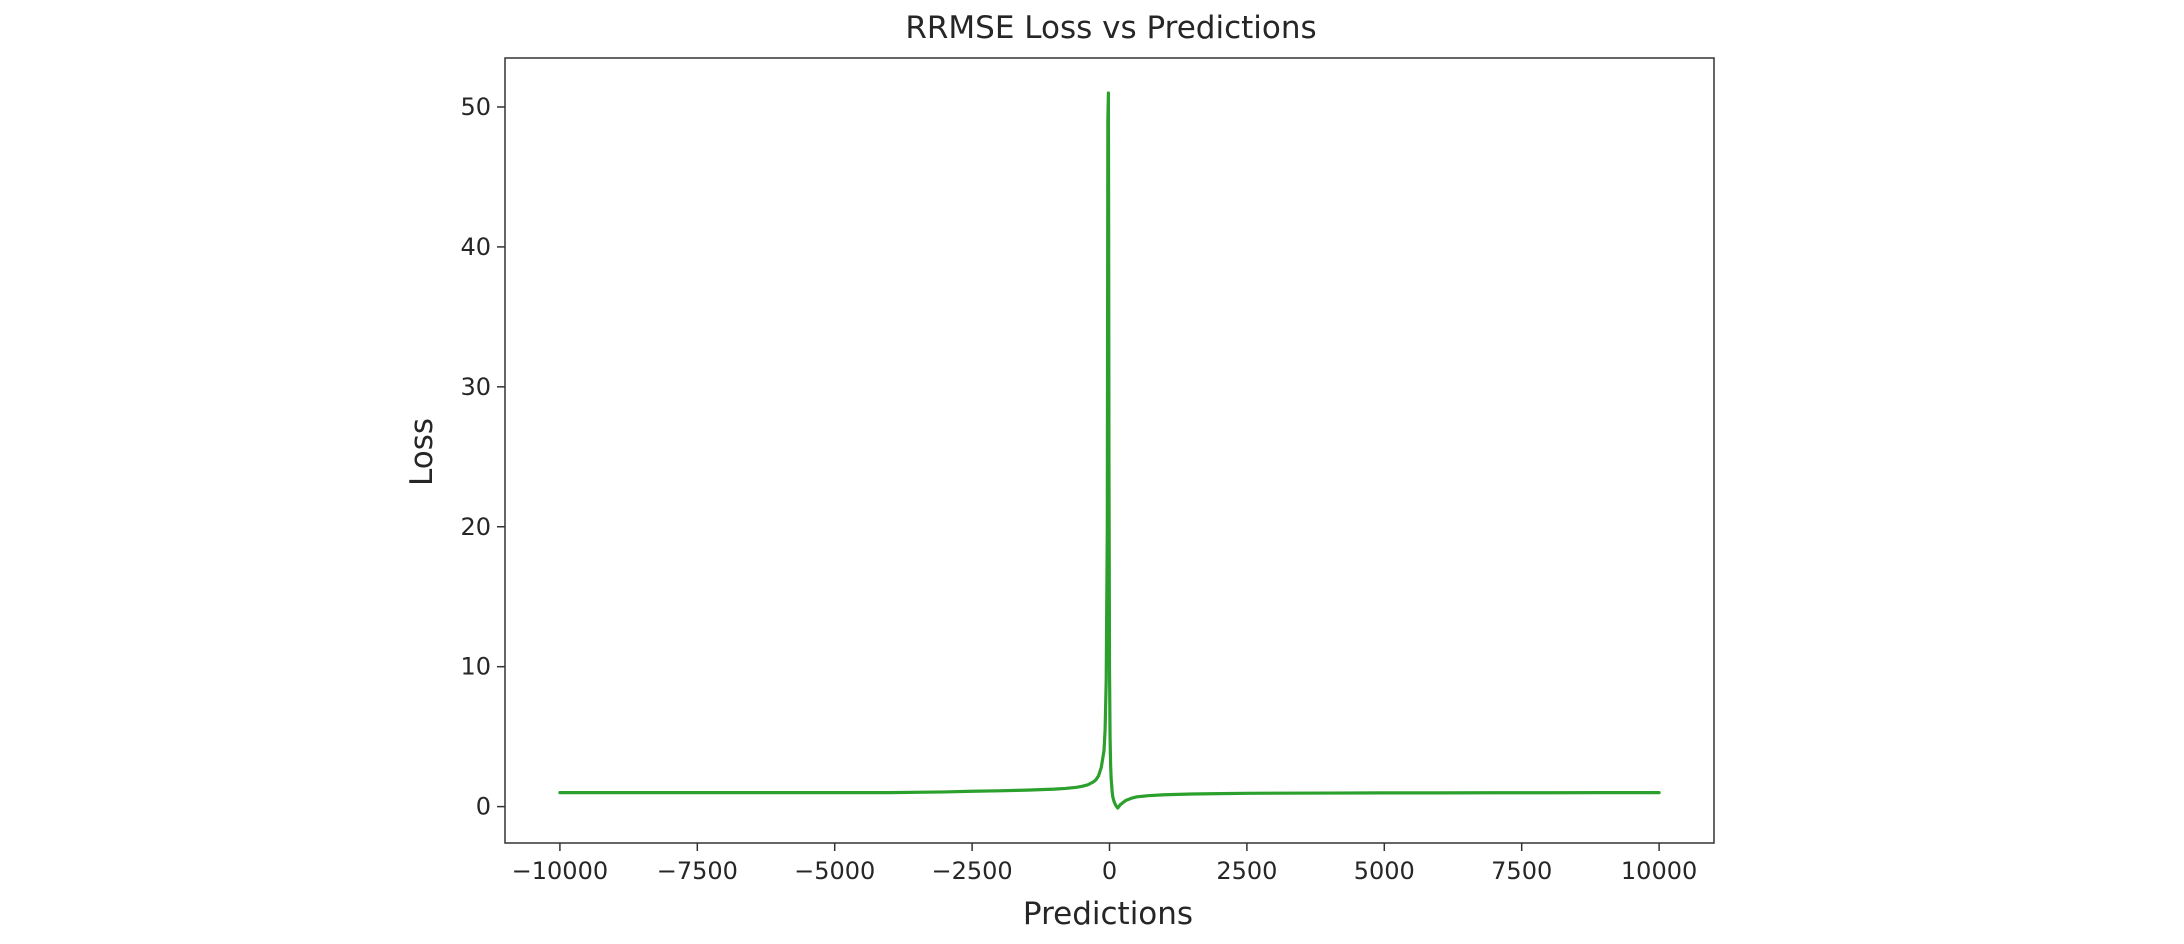 This screenshot has width=2184, height=944. Describe the element at coordinates (1109, 871) in the screenshot. I see `x-tick-label: 0` at that location.